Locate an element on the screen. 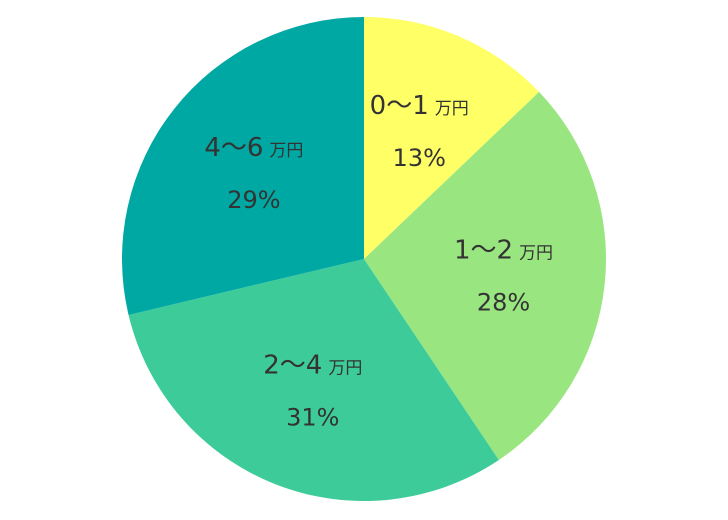 This screenshot has width=728, height=520. slice-range-2: 2〜4 is located at coordinates (292, 366).